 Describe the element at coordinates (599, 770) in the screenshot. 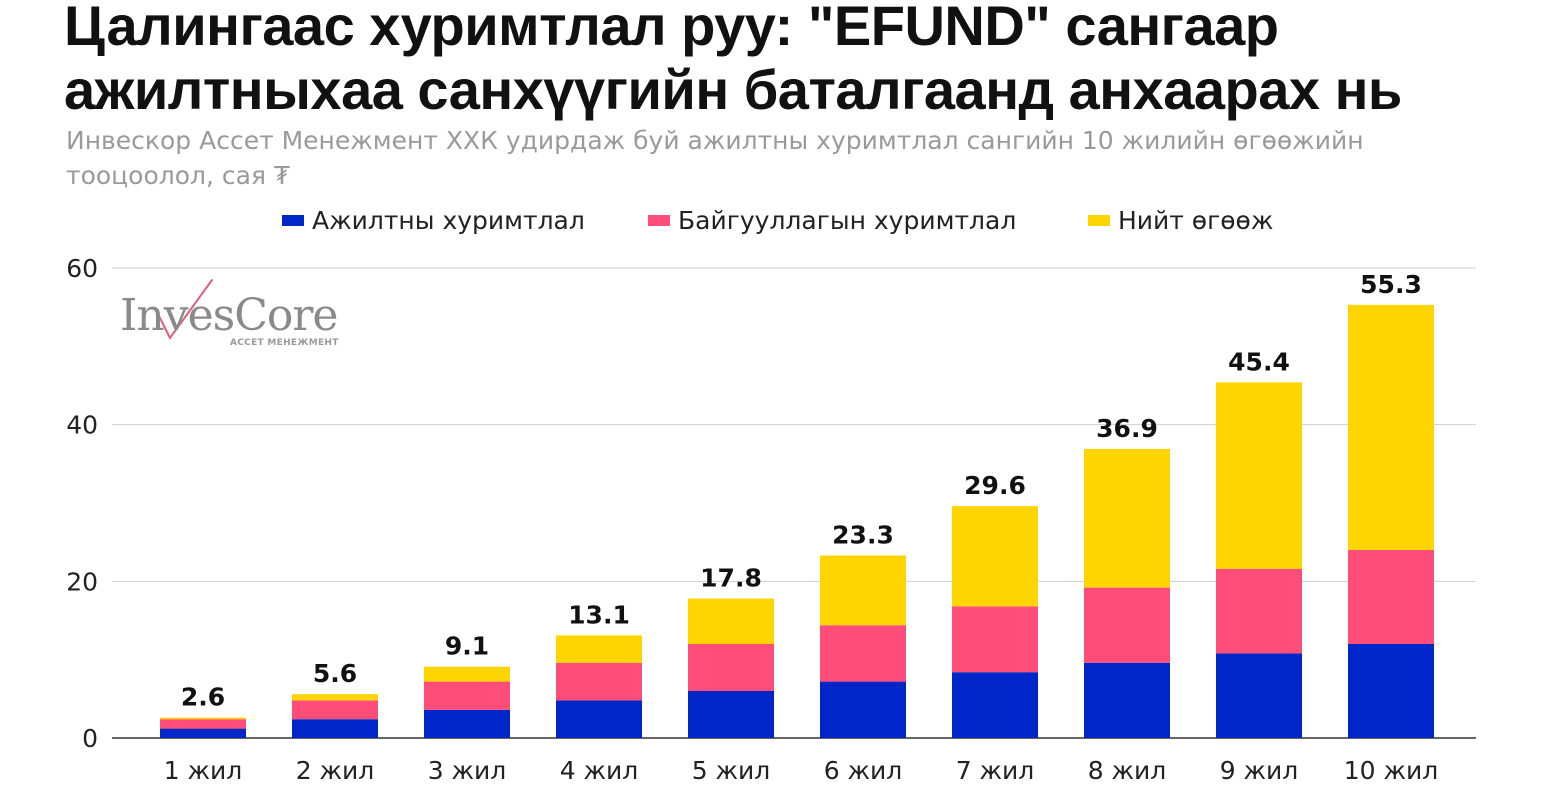

I see `x-tick-label-4: 4 жил` at that location.